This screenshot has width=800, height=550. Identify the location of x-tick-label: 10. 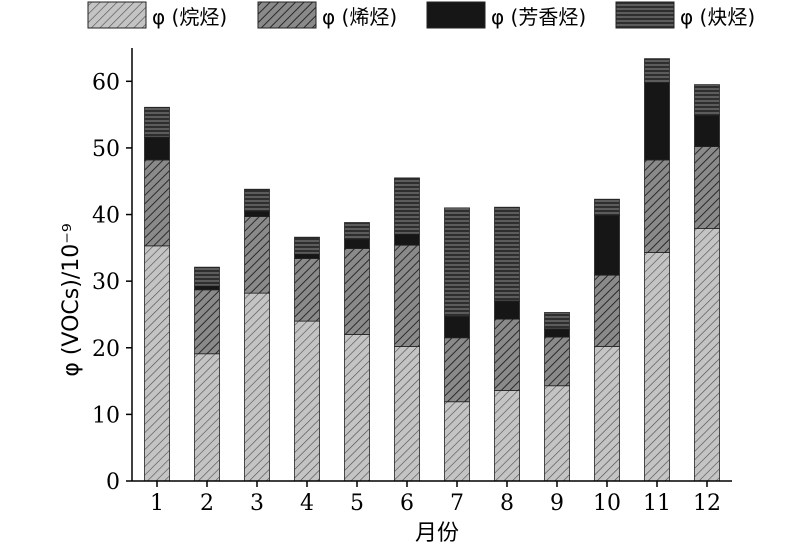
(607, 503).